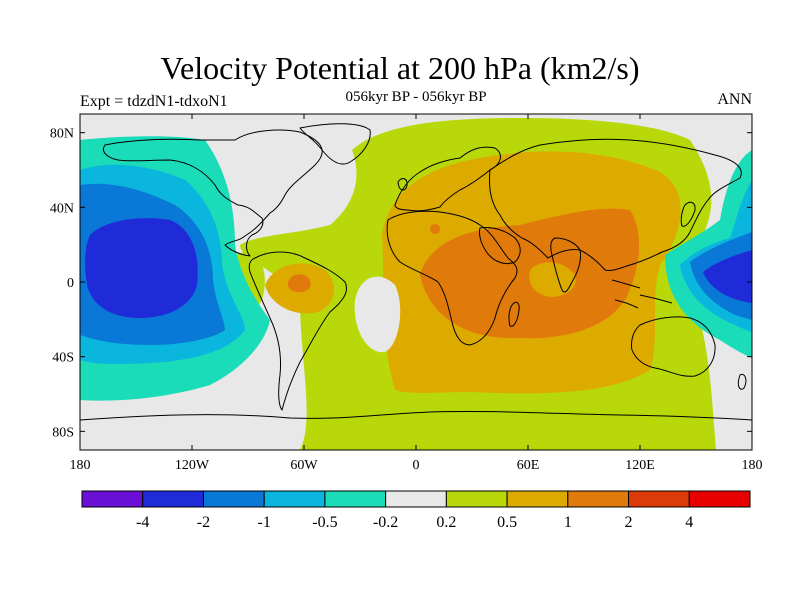  I want to click on strong-positive-region, so click(299, 283).